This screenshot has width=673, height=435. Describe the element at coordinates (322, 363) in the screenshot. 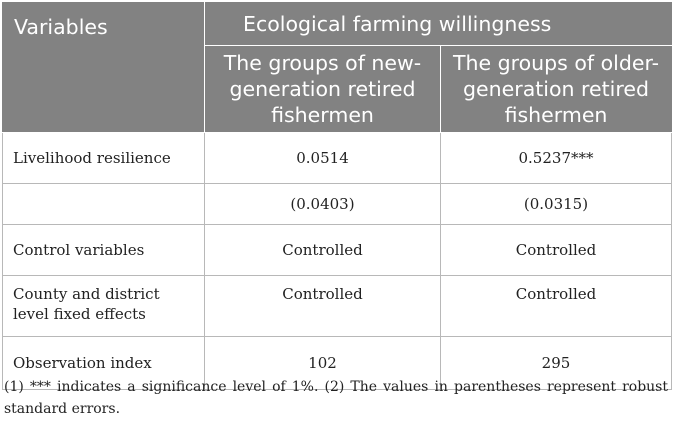

I see `cell-new-generation: 102` at that location.